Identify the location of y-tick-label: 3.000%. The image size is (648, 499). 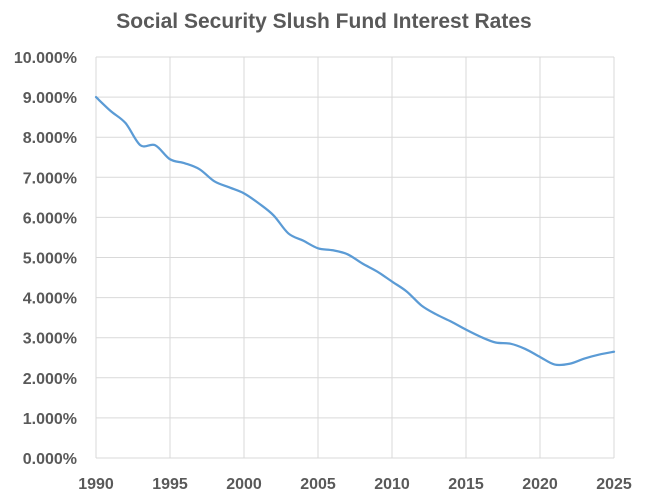
(50, 339).